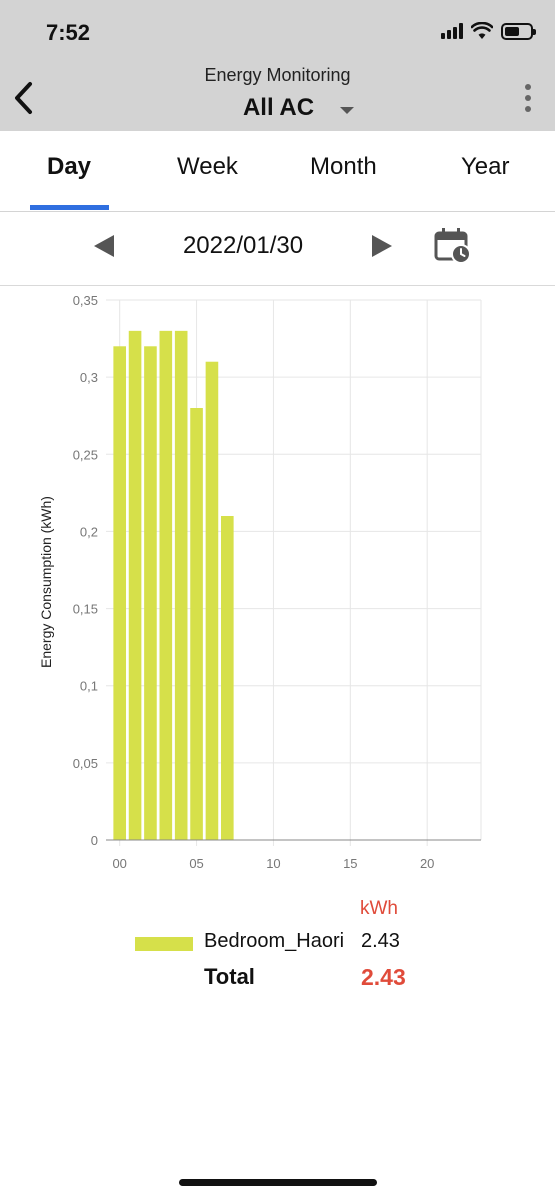 The height and width of the screenshot is (1200, 555). I want to click on y-tick-label: 0,25, so click(85, 454).